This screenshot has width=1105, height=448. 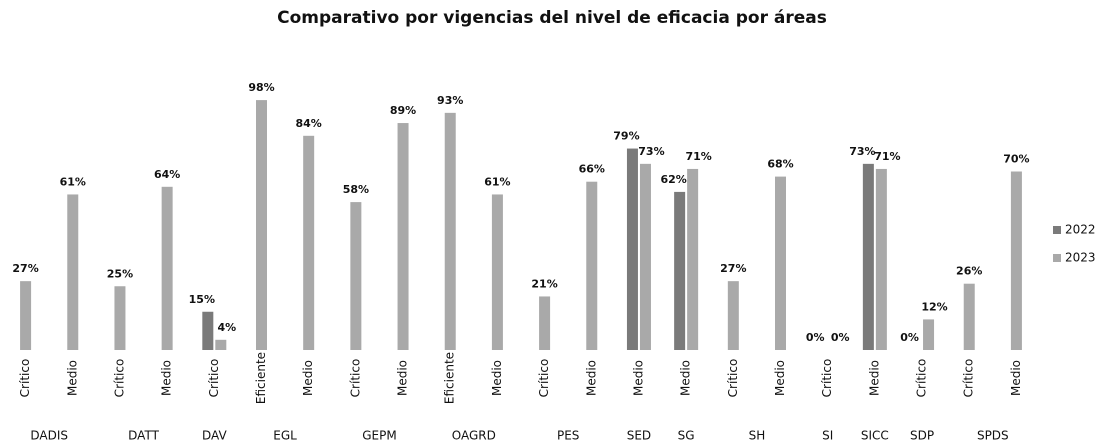 What do you see at coordinates (639, 436) in the screenshot?
I see `group-label: SED` at bounding box center [639, 436].